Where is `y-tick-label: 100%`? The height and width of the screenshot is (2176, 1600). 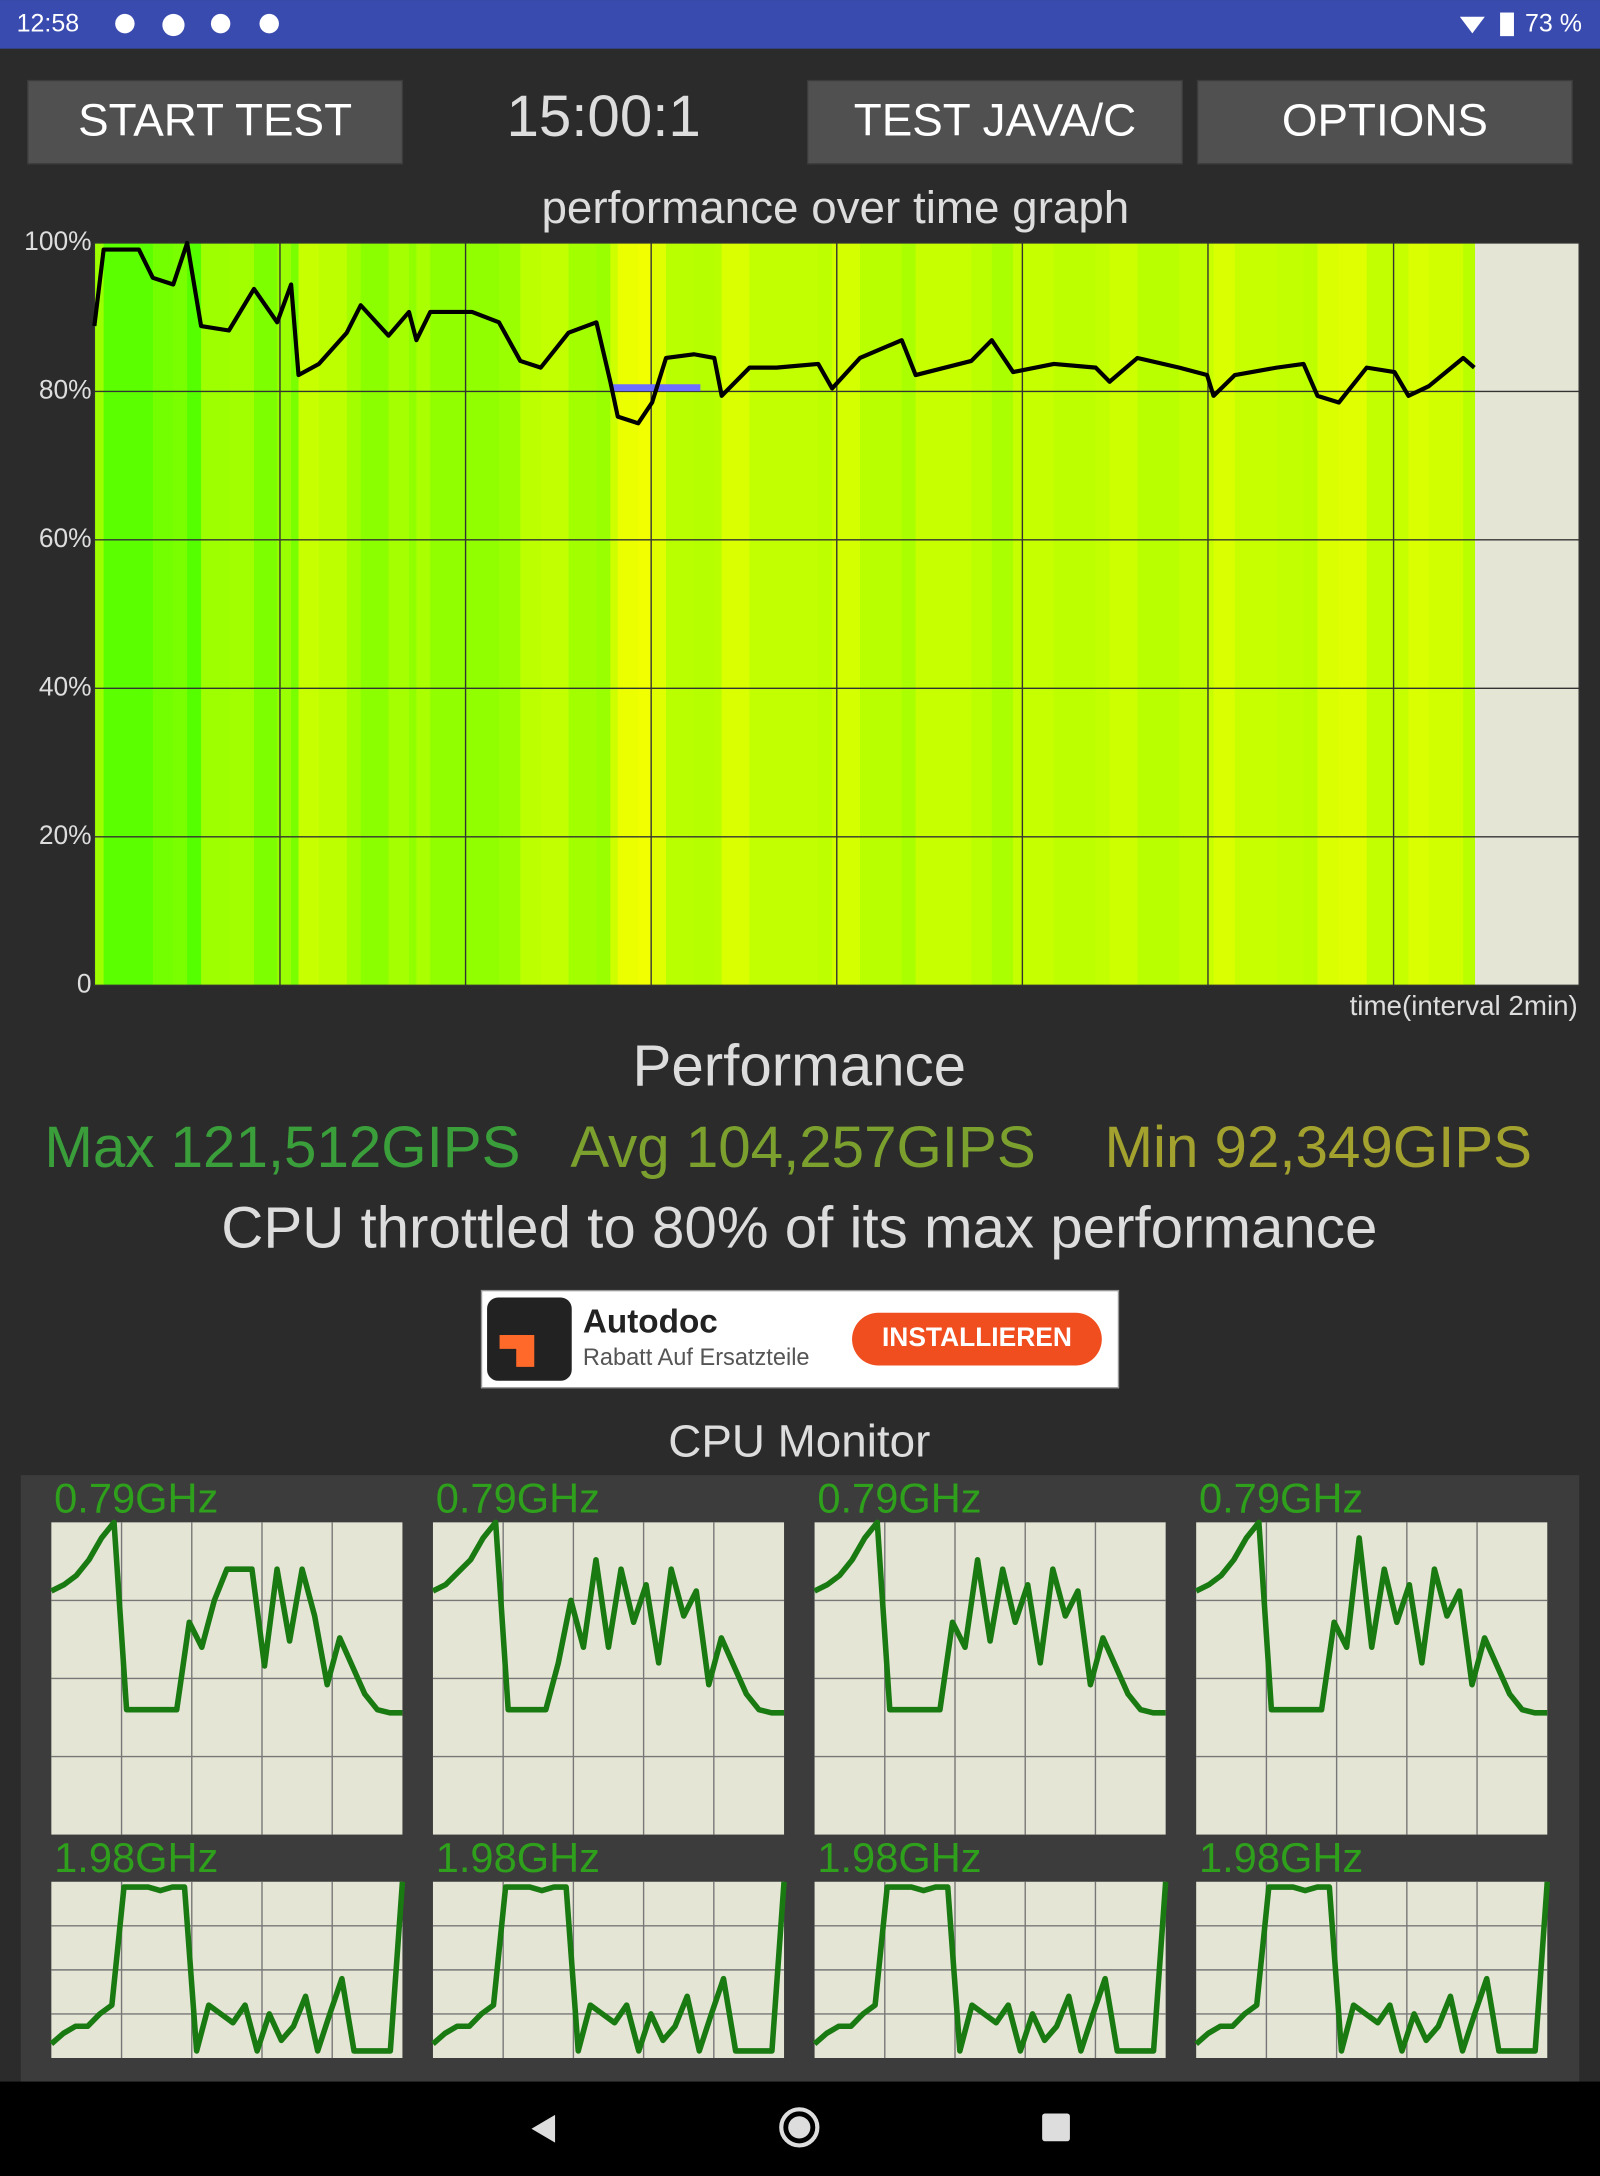 y-tick-label: 100% is located at coordinates (57, 241).